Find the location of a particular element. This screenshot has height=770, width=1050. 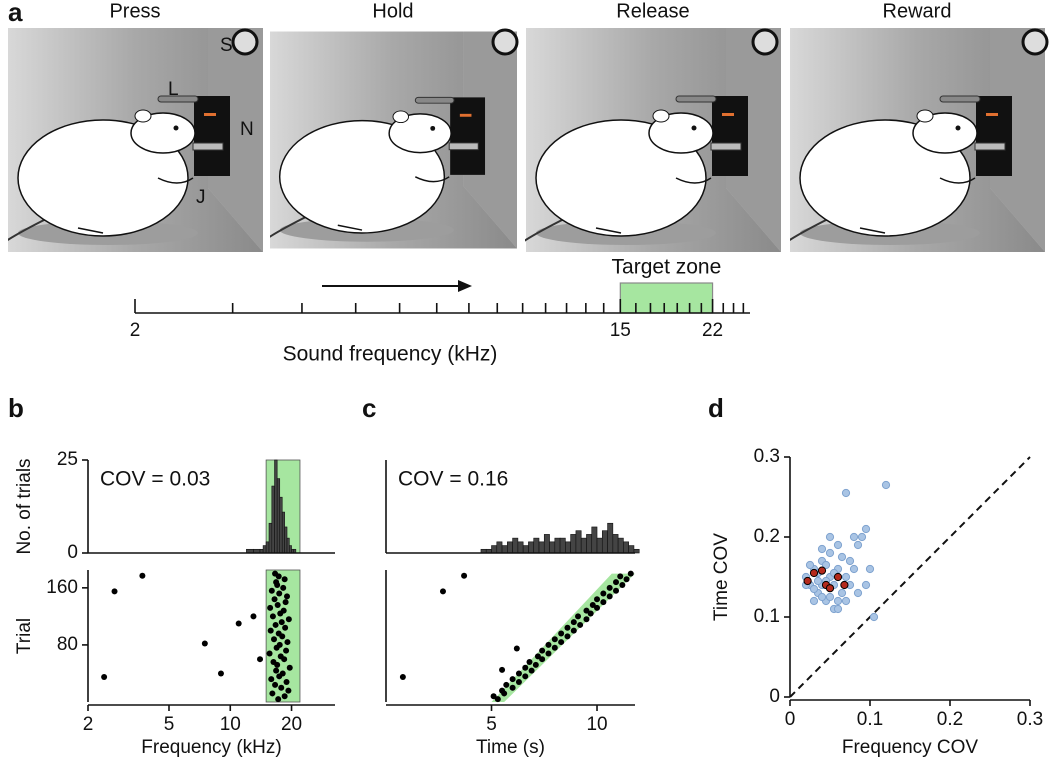

x-tick-label: 20 is located at coordinates (291, 724).